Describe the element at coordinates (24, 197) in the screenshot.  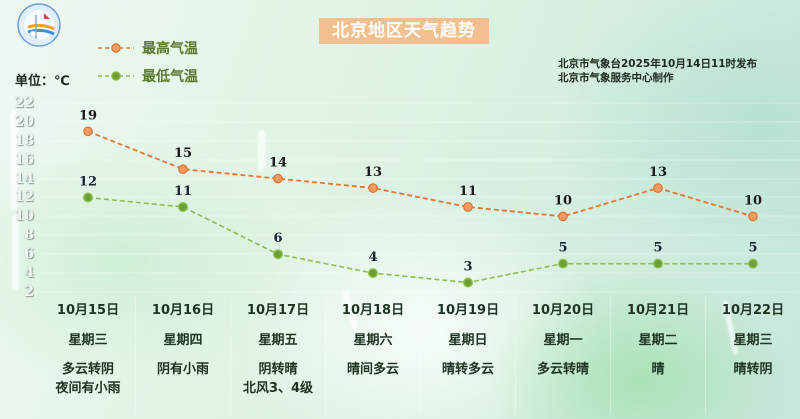
I see `y-tick: 12` at that location.